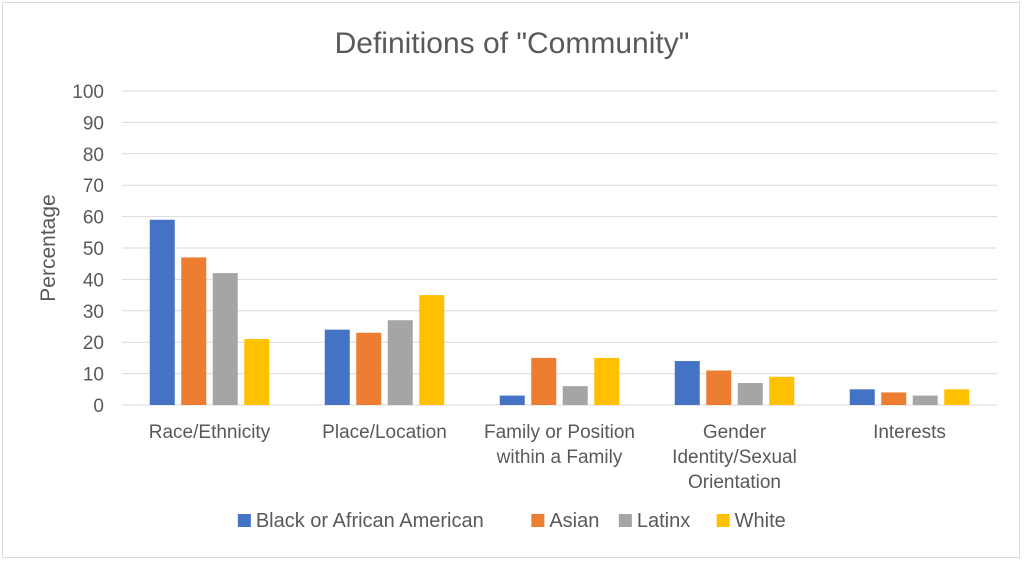 This screenshot has height=562, width=1024. I want to click on y-tick-label: 50, so click(93, 249).